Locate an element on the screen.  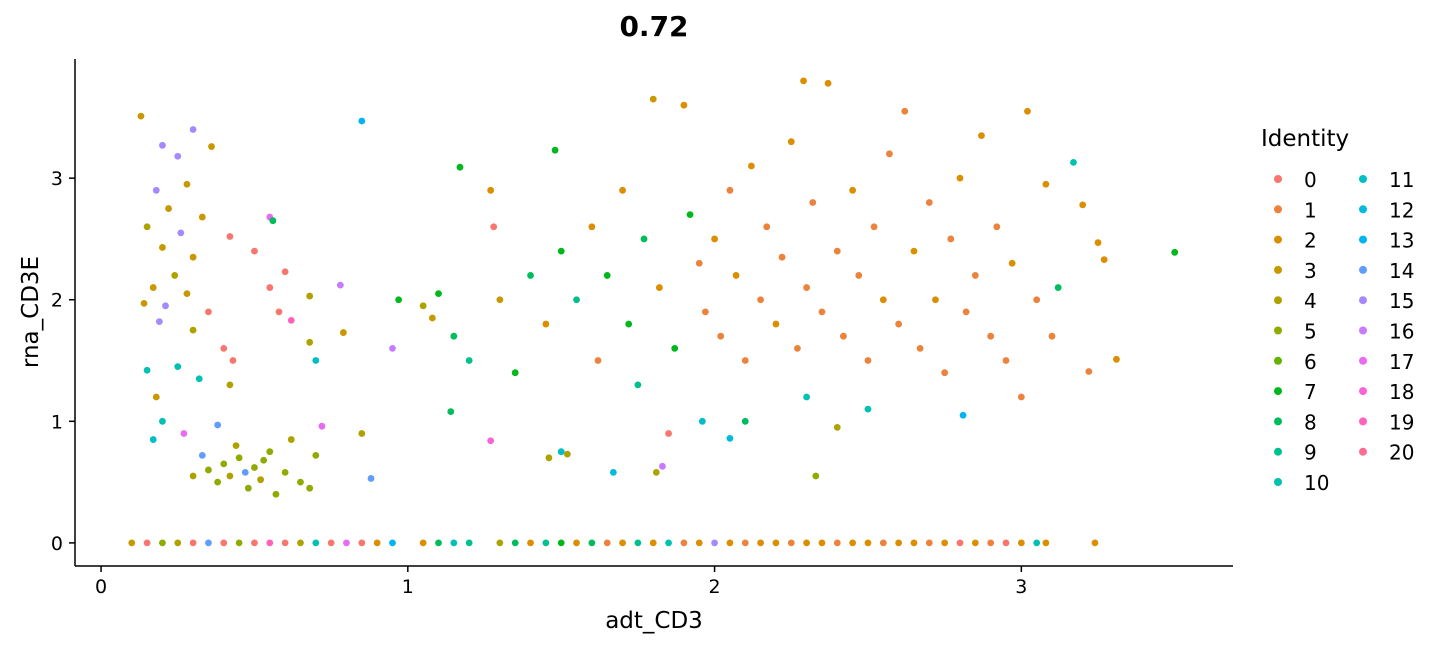
legend-label-5: 5 is located at coordinates (1310, 332).